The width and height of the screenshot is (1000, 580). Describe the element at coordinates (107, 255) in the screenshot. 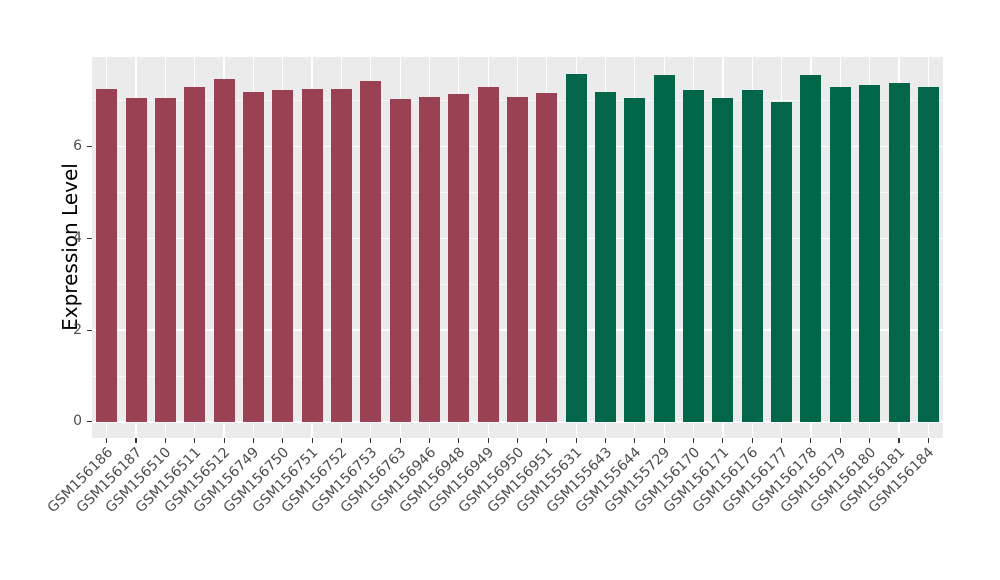

I see `bar-GSM156186` at that location.